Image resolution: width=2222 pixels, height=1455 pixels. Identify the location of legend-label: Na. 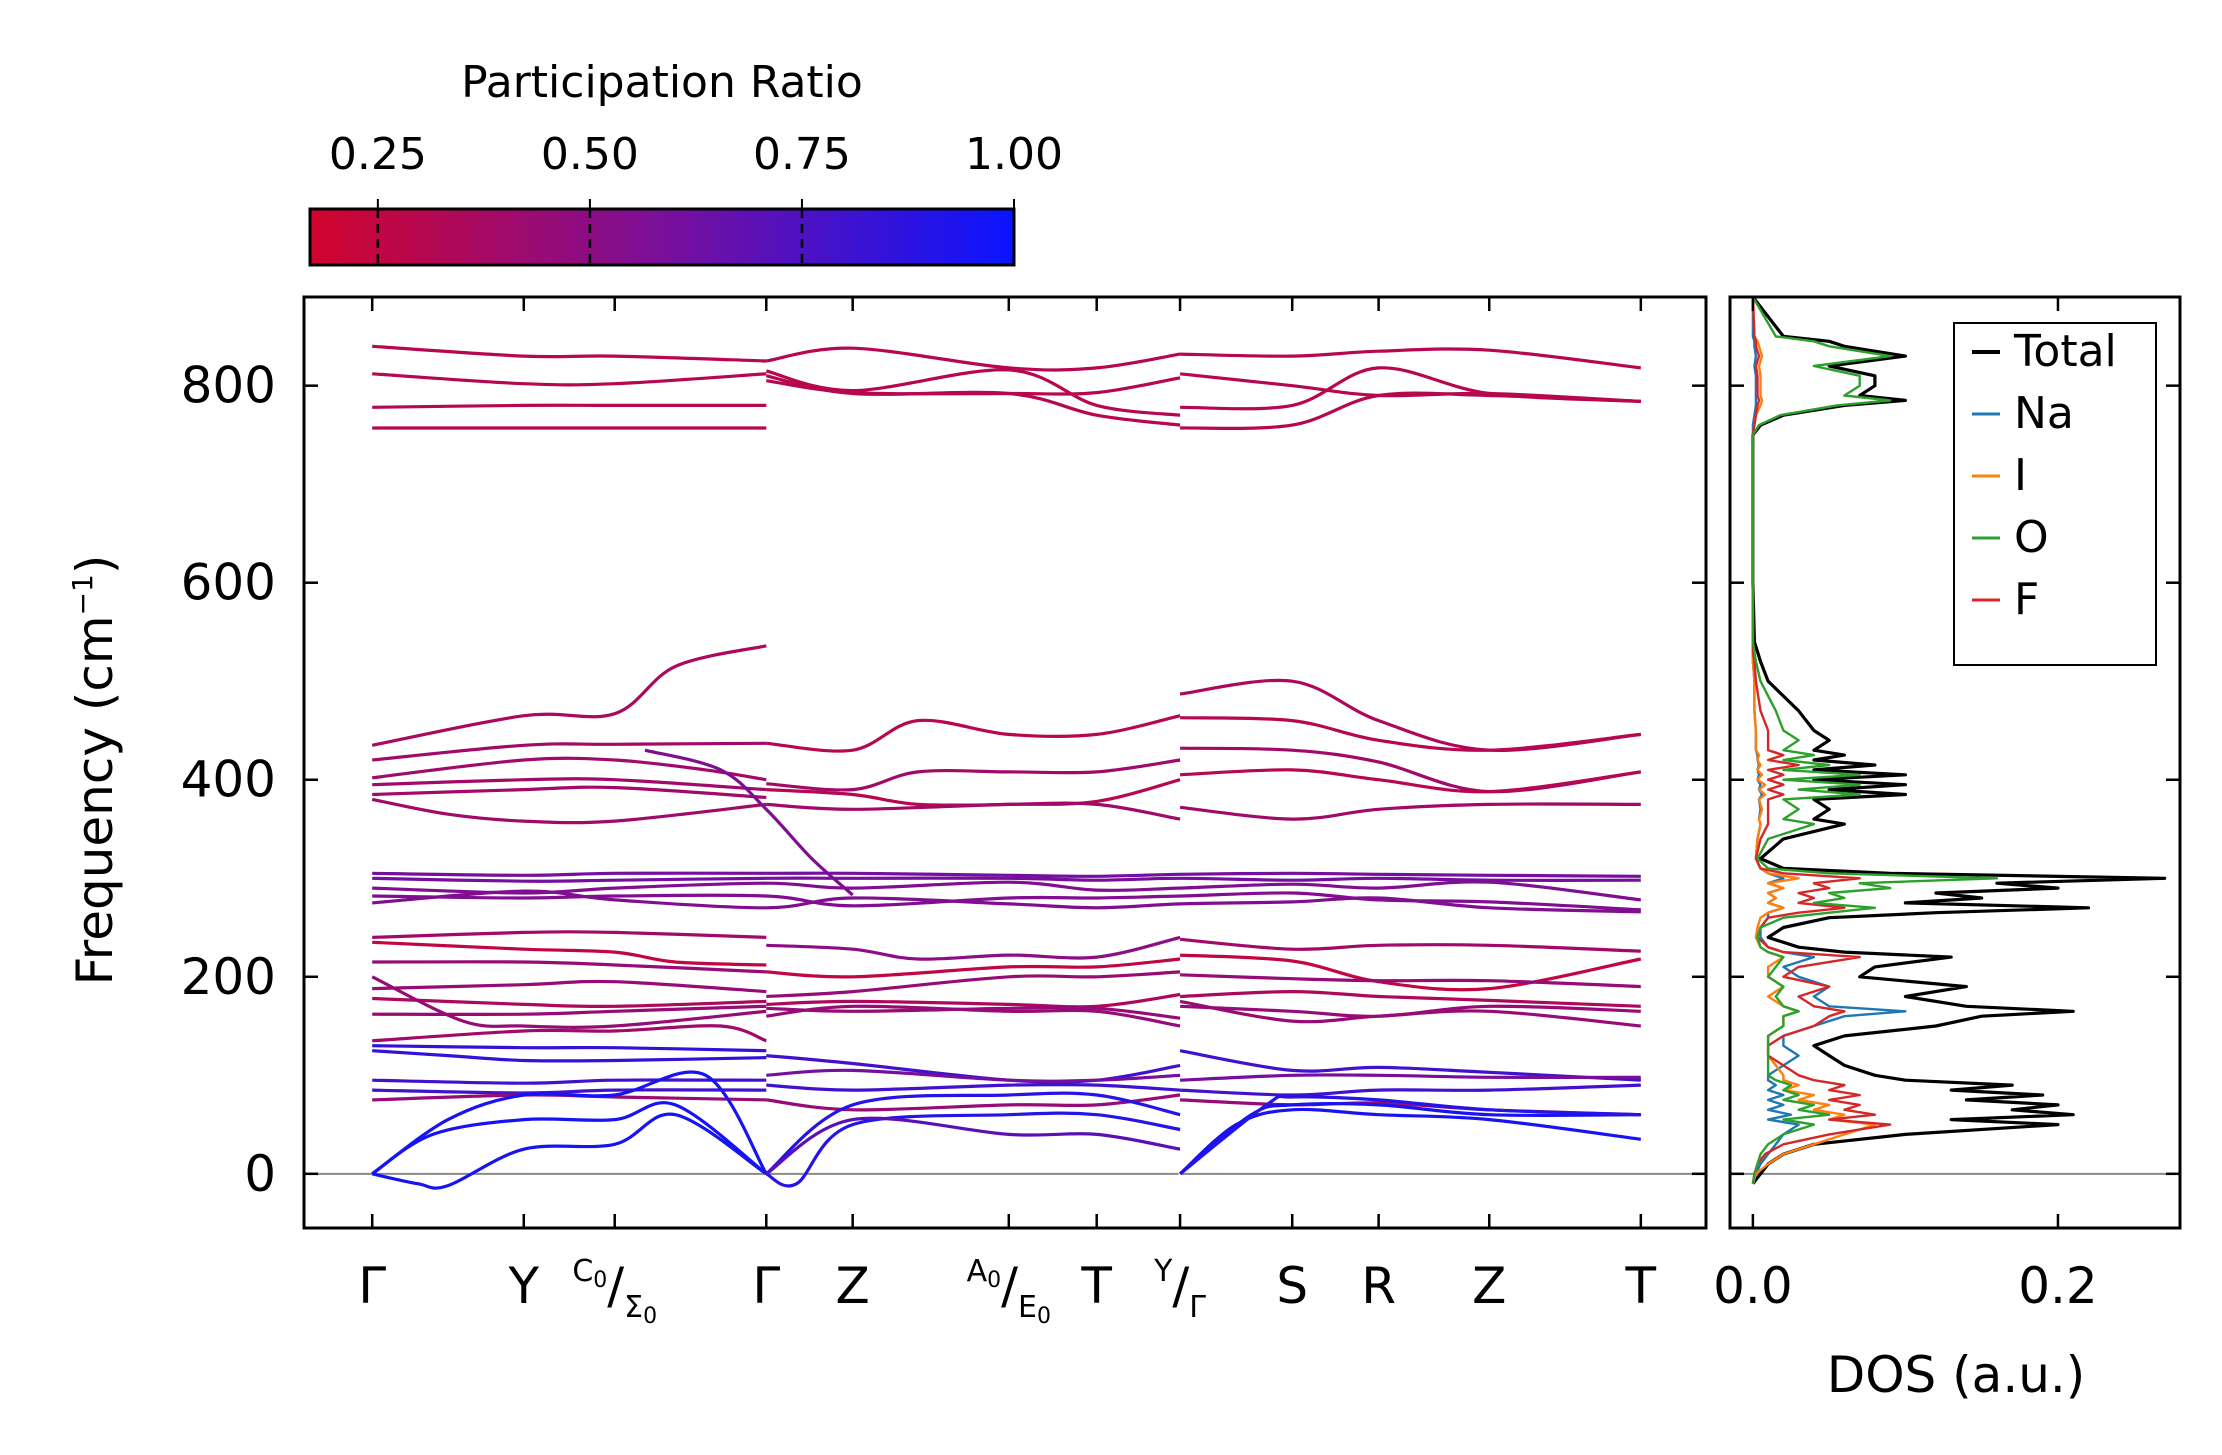
(2044, 413).